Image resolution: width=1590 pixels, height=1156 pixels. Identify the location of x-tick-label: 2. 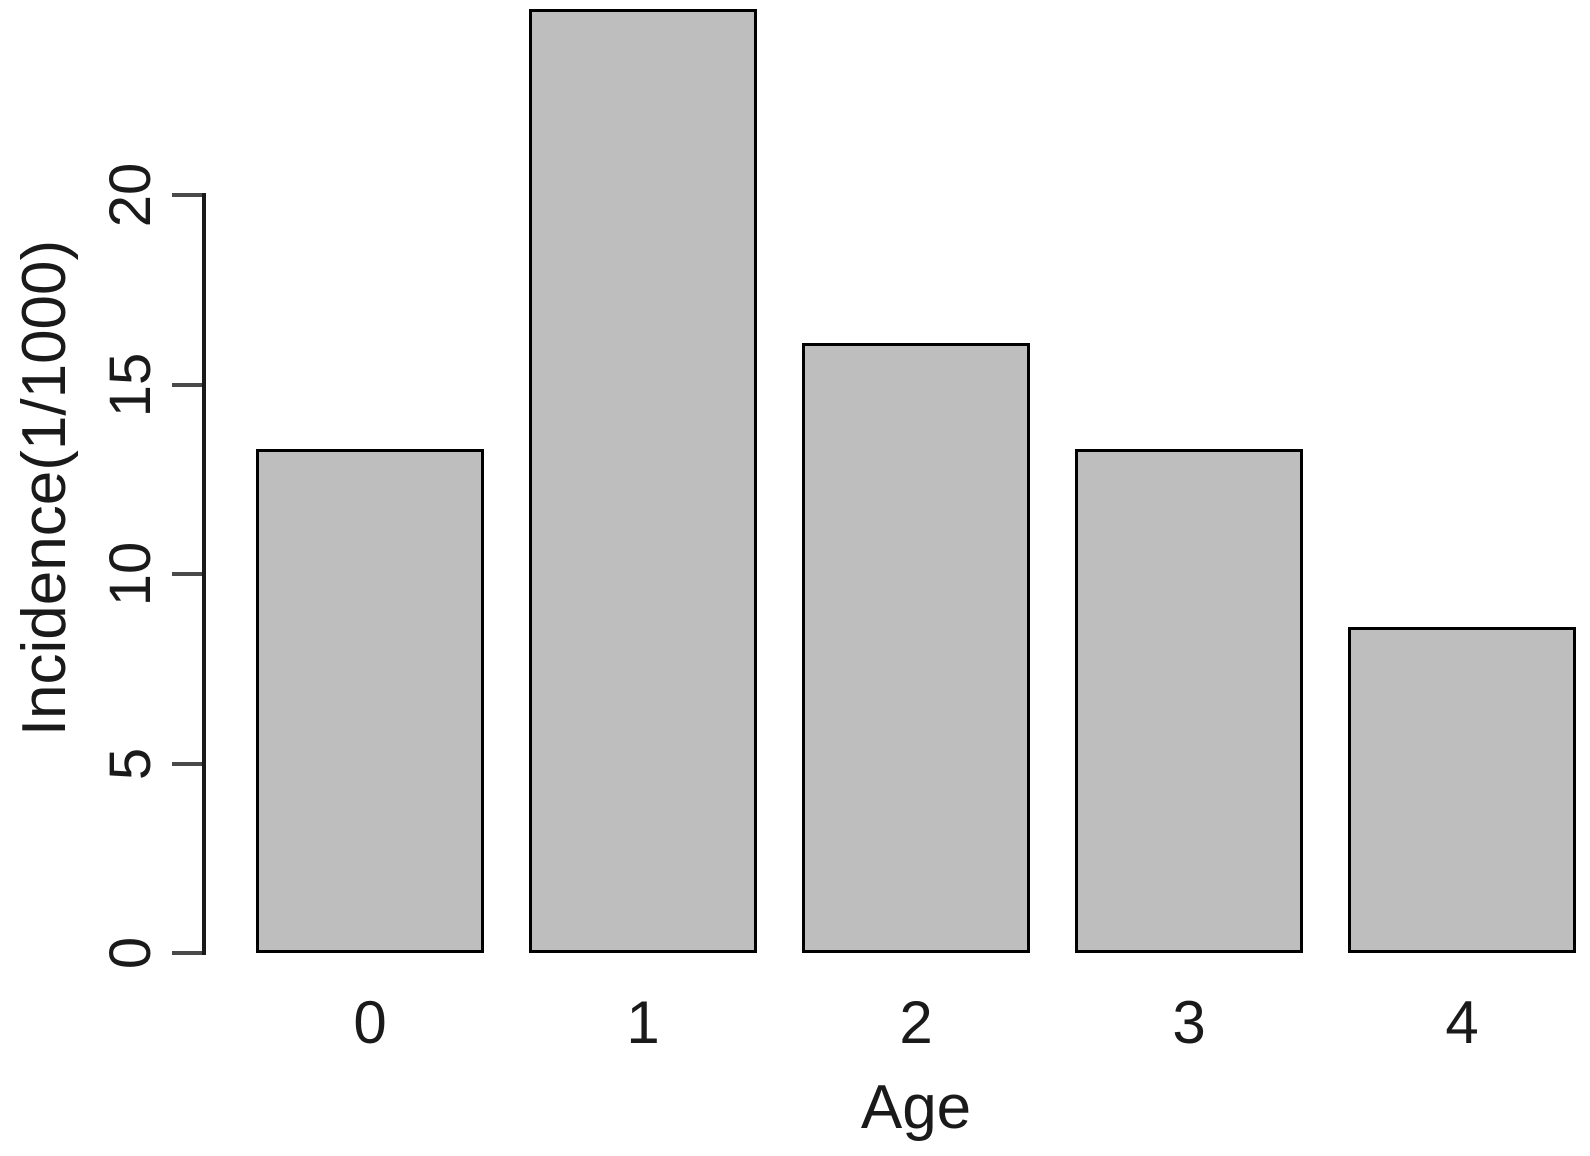
(916, 1022).